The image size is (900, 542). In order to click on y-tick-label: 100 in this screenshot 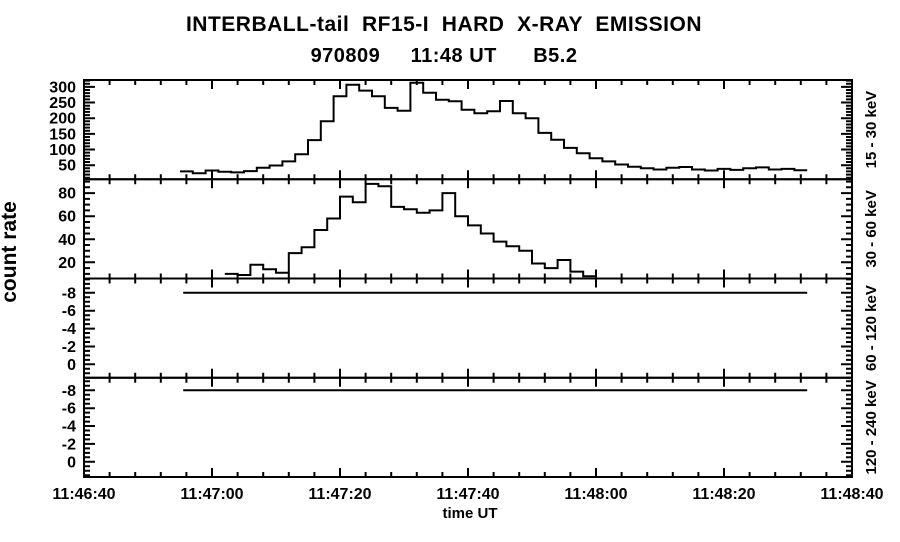, I will do `click(62, 150)`.